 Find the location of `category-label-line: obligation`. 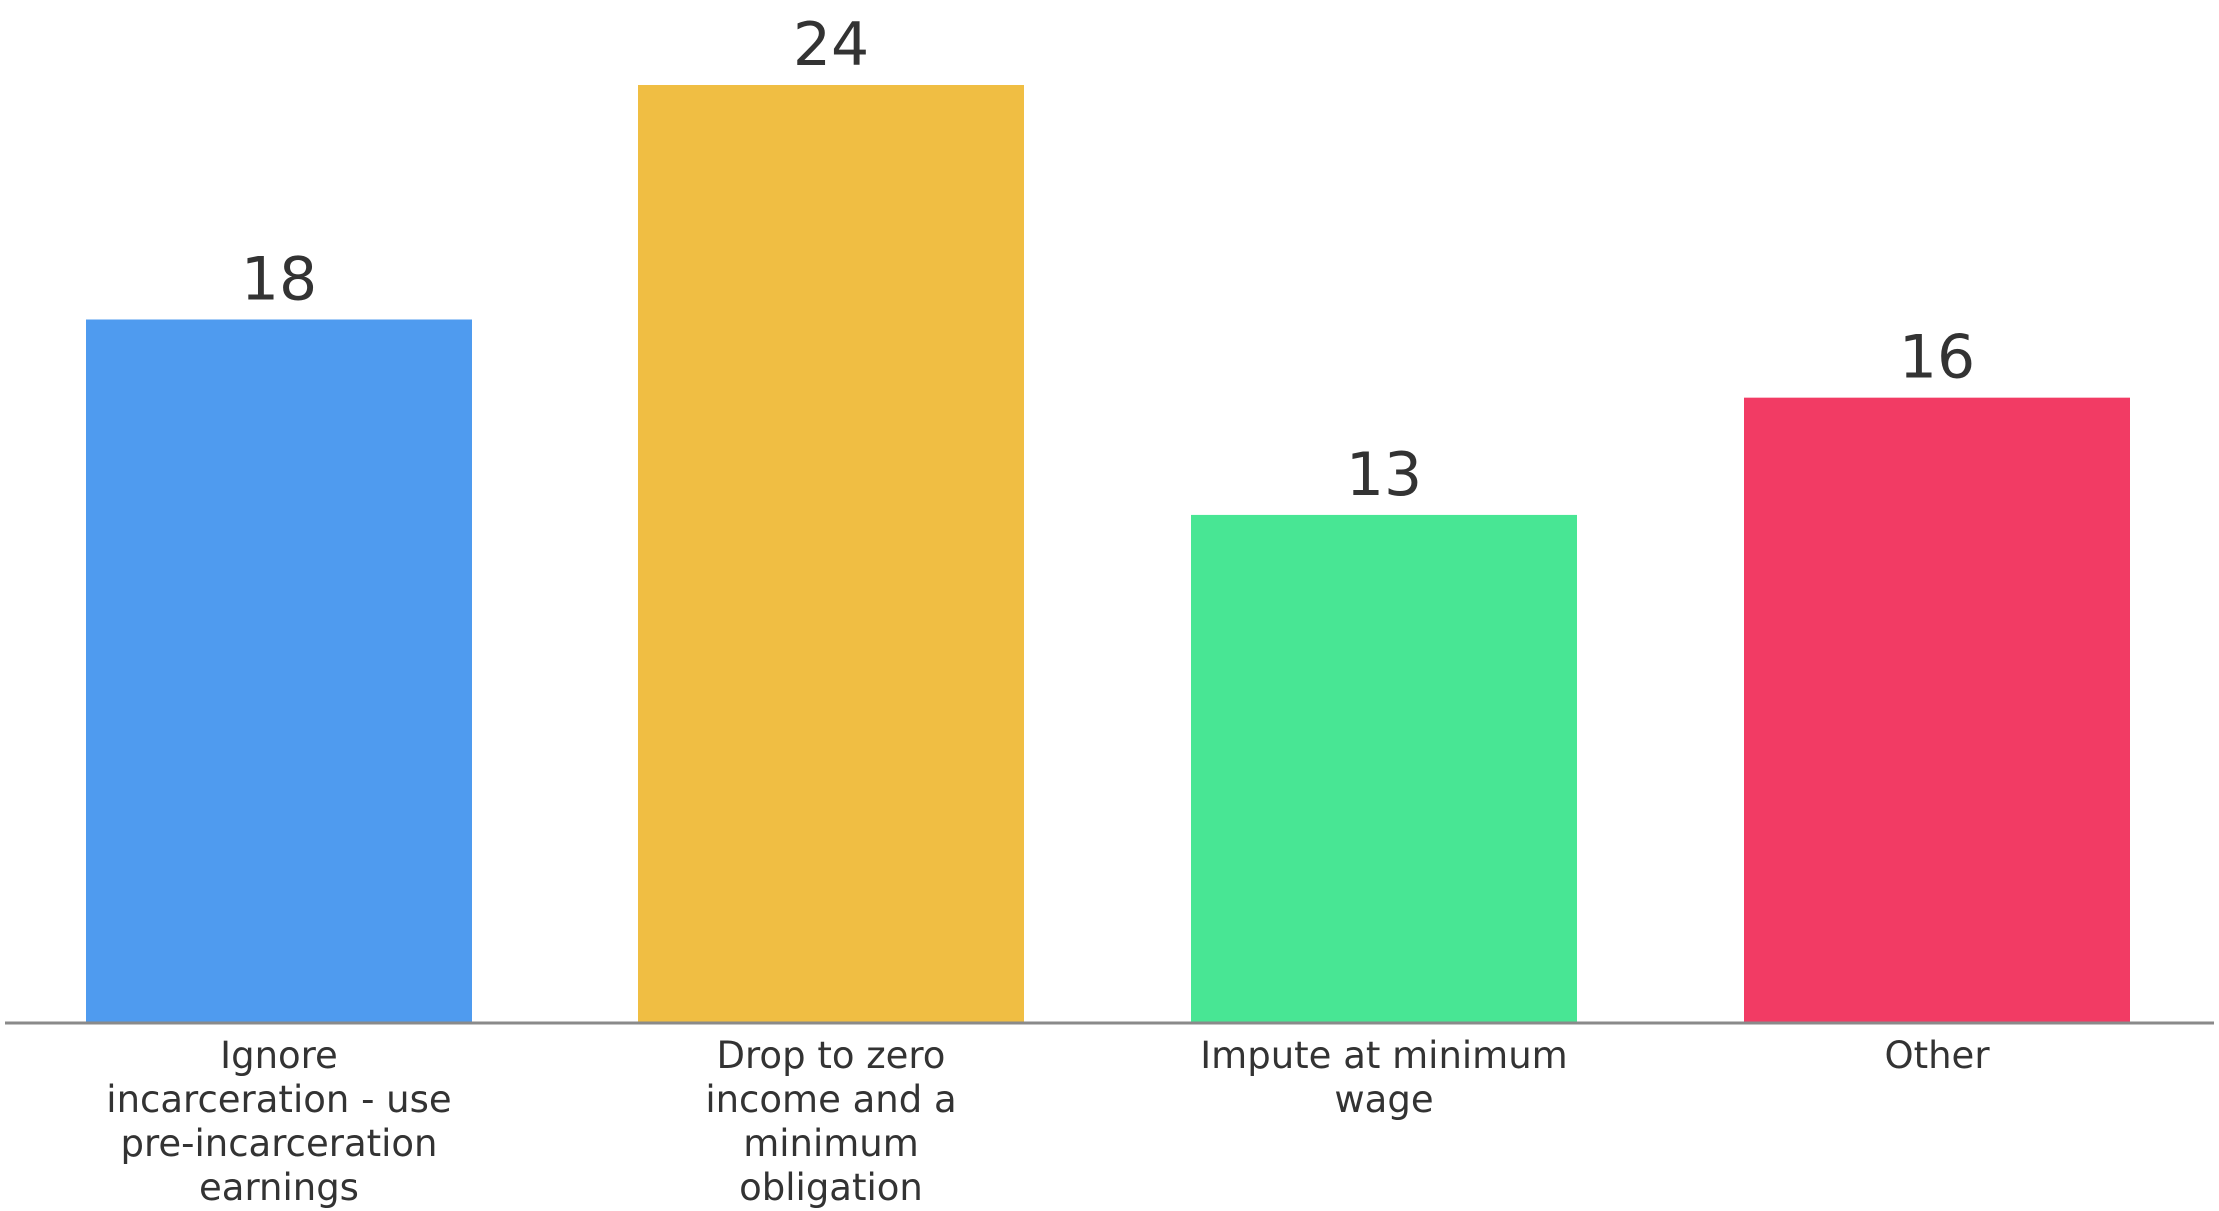

category-label-line: obligation is located at coordinates (831, 1187).